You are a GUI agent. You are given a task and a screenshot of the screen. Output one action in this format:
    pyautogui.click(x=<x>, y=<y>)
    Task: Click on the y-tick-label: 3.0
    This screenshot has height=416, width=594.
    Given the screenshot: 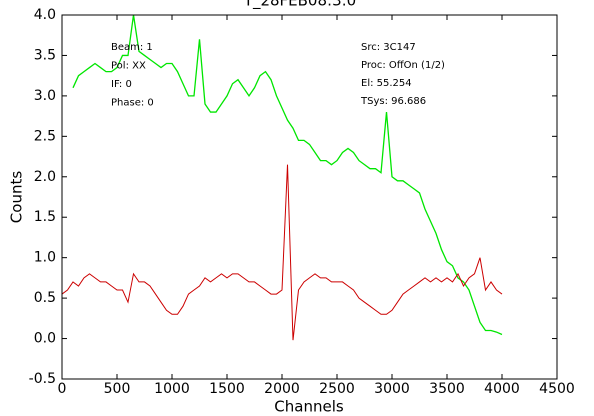 What is the action you would take?
    pyautogui.click(x=45, y=96)
    